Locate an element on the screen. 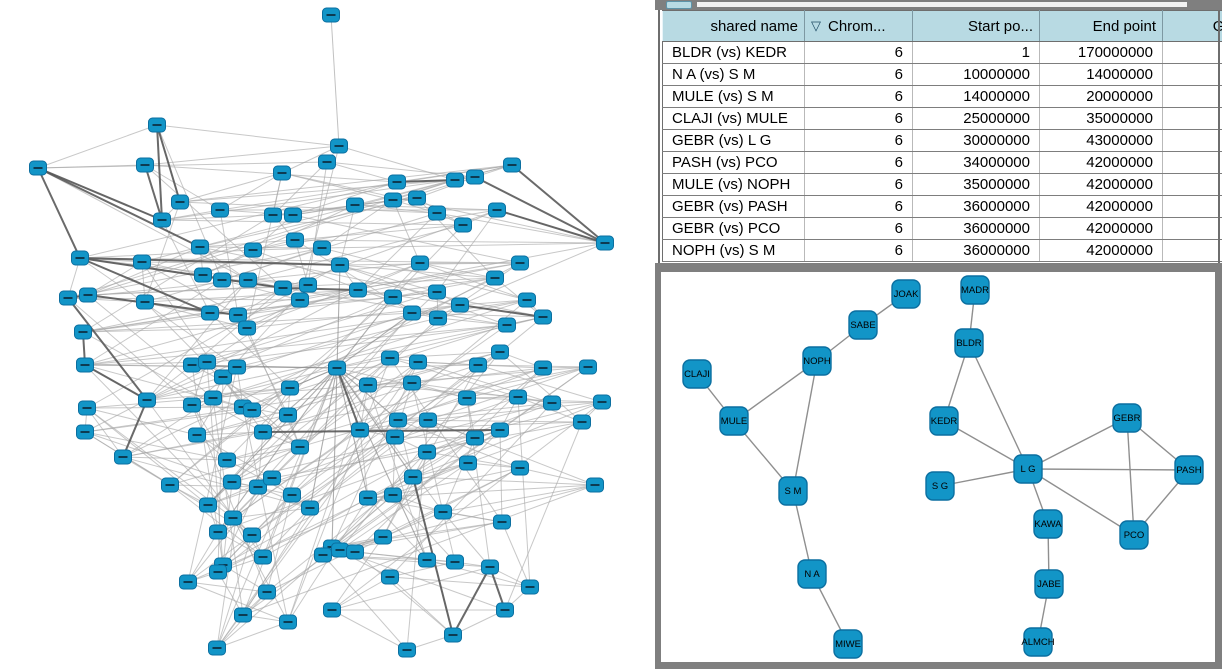 This screenshot has width=1222, height=669. table-cell: MULE (vs) NOPH is located at coordinates (733, 184).